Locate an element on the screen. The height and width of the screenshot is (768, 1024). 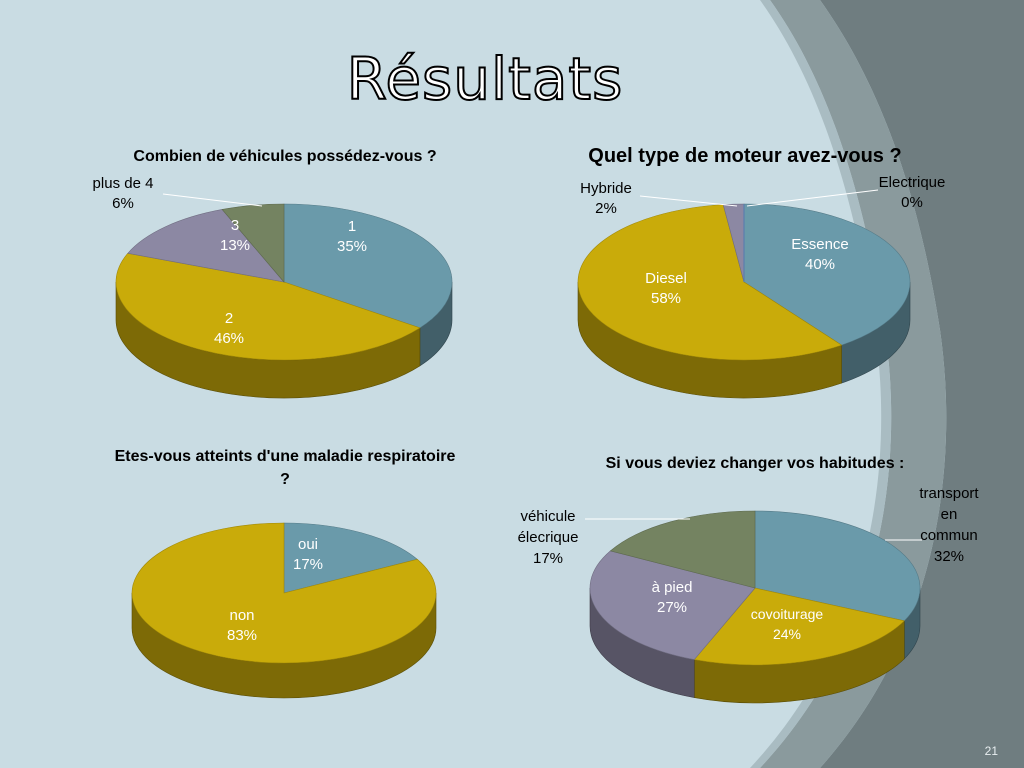
chart-title-vehicles: Combien de véhicules possédez-vous ? is located at coordinates (285, 156).